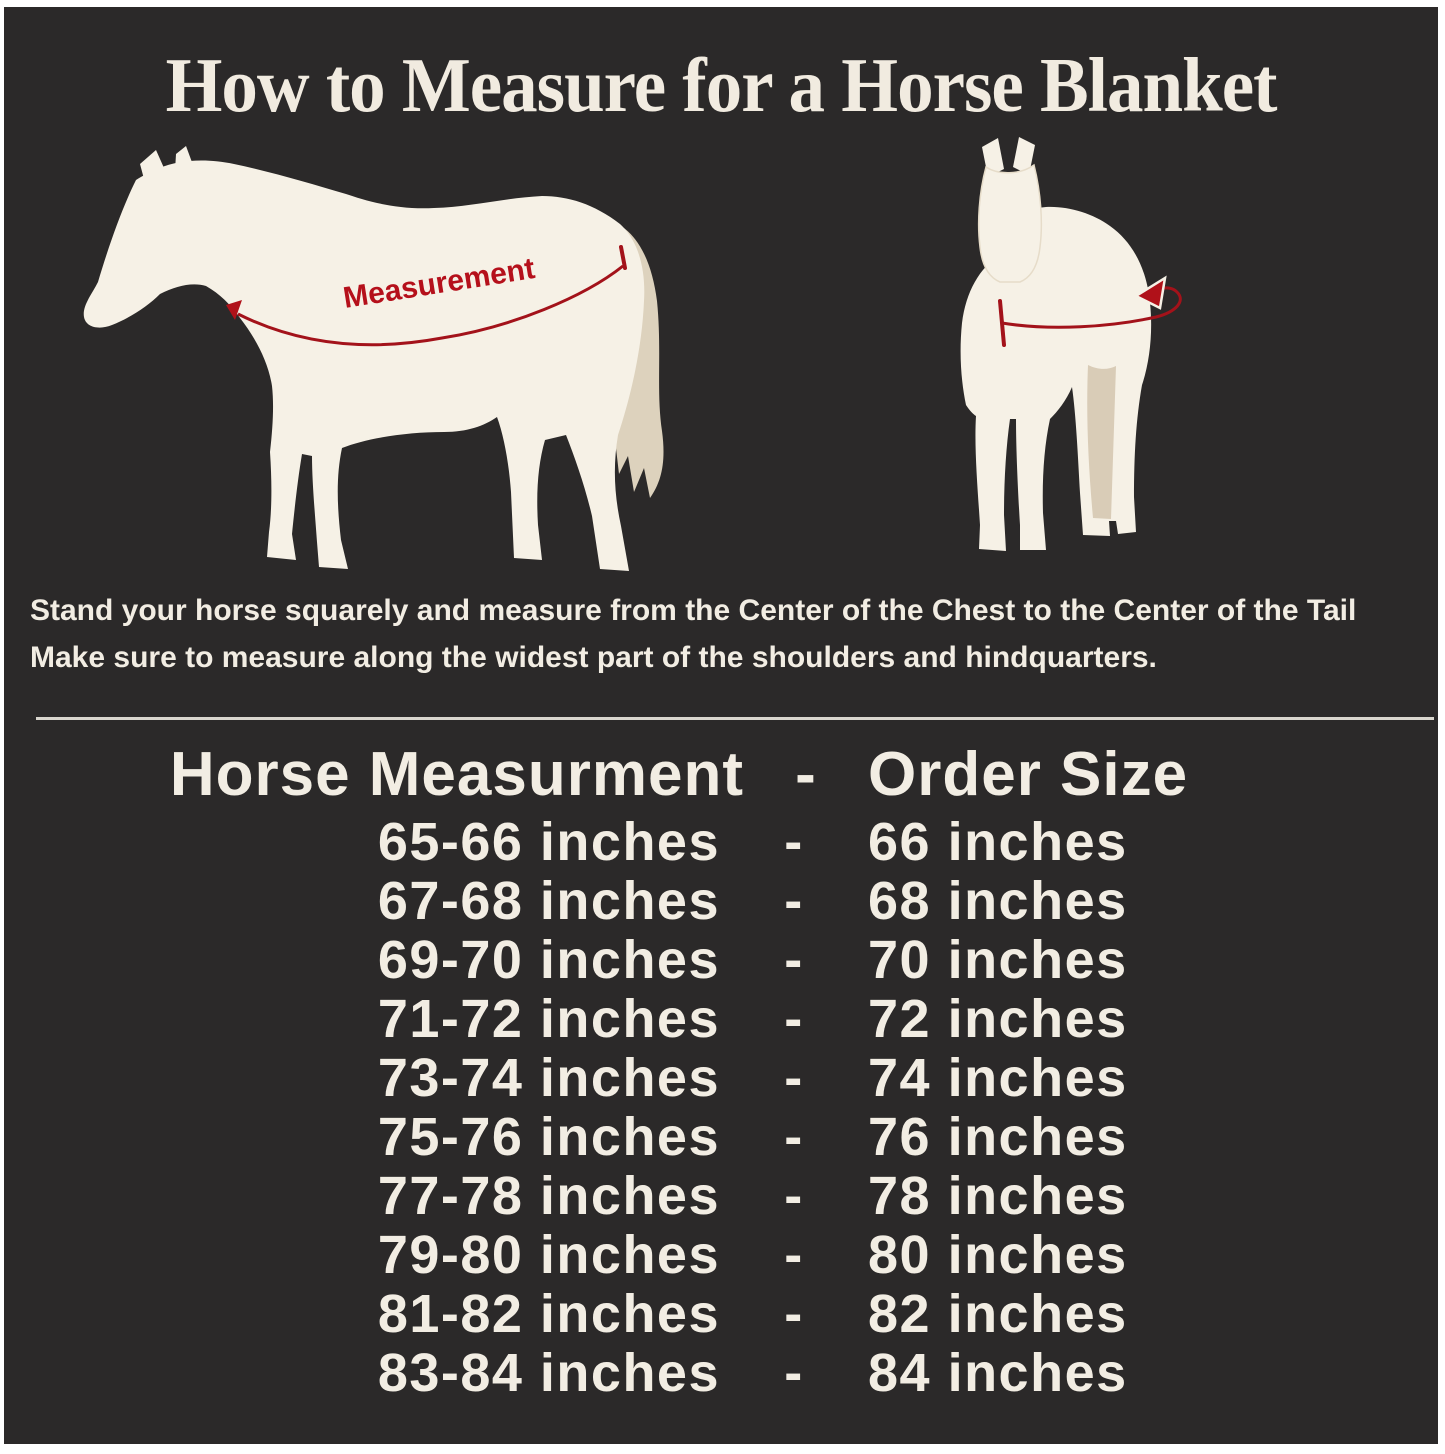 The image size is (1445, 1454). Describe the element at coordinates (735, 718) in the screenshot. I see `divider-line` at that location.